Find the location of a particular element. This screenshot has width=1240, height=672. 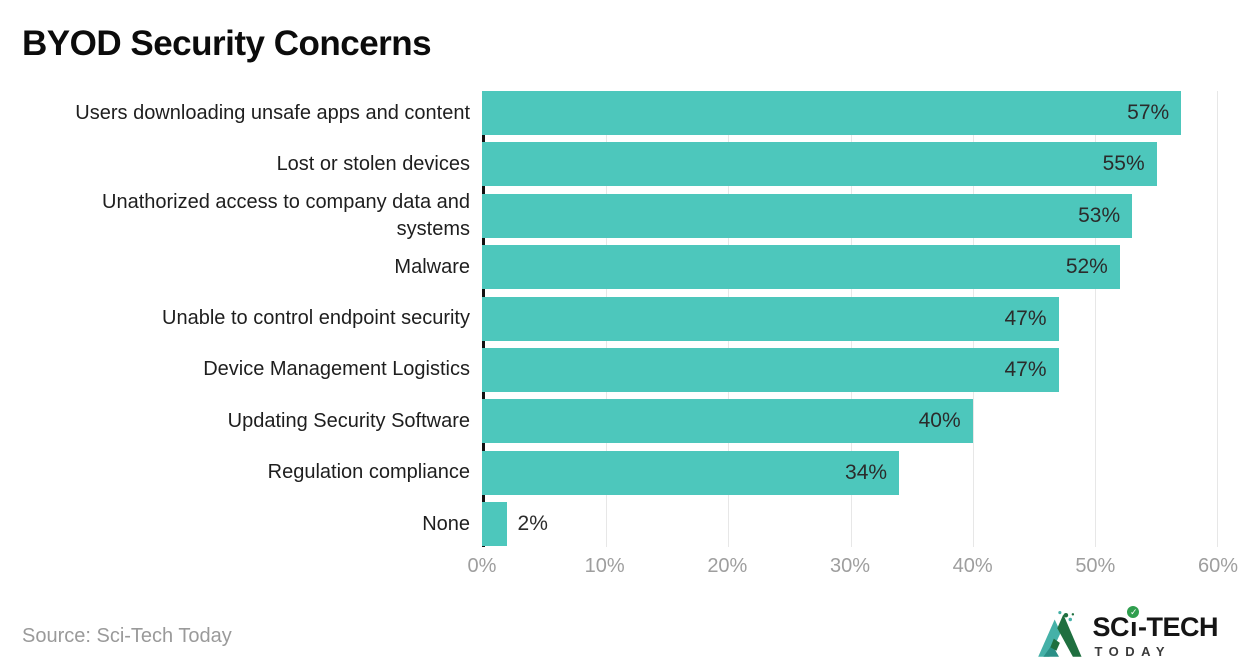

x-tick-label: 50% is located at coordinates (1095, 566).